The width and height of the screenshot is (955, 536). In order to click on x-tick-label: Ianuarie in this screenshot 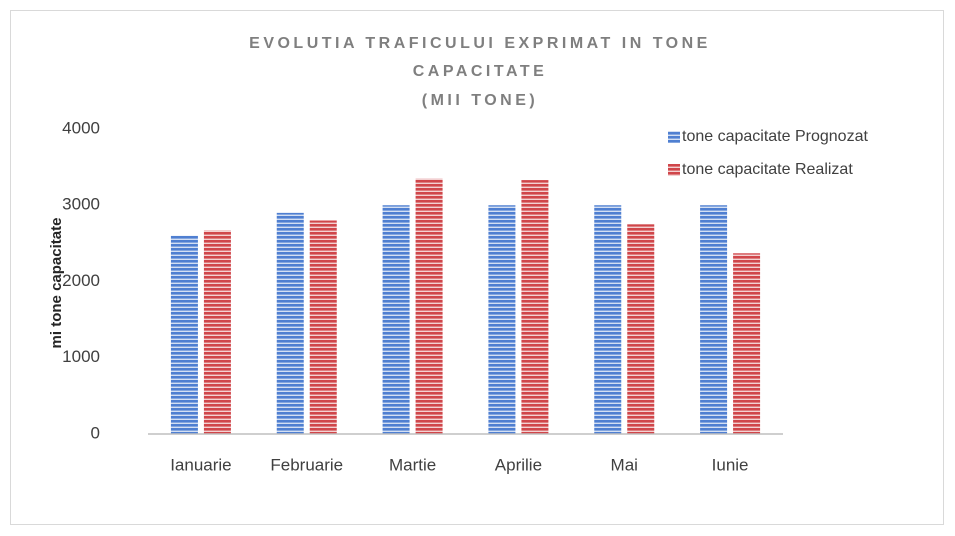, I will do `click(200, 464)`.